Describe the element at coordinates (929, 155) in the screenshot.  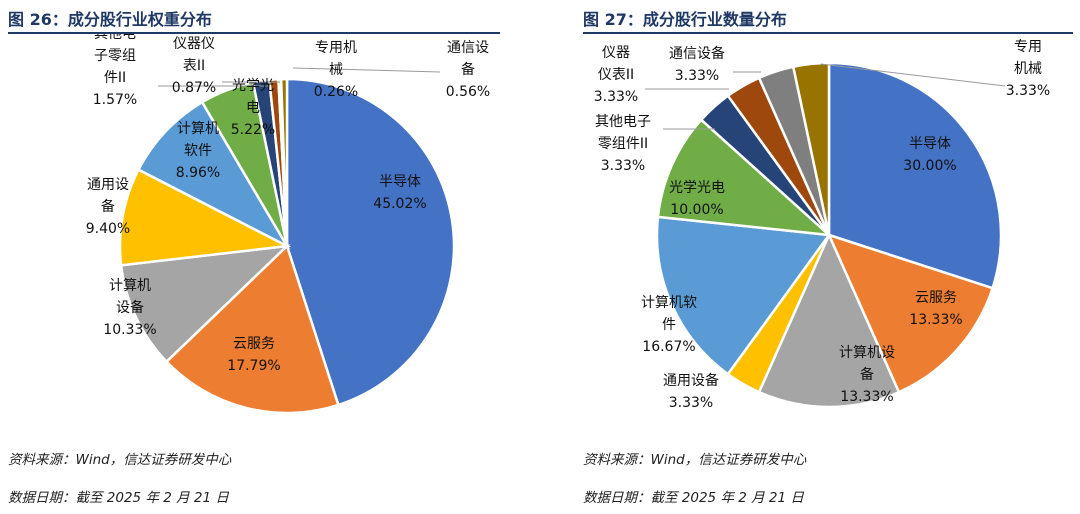
I see `slice-data-label: 半导体 30.00%` at that location.